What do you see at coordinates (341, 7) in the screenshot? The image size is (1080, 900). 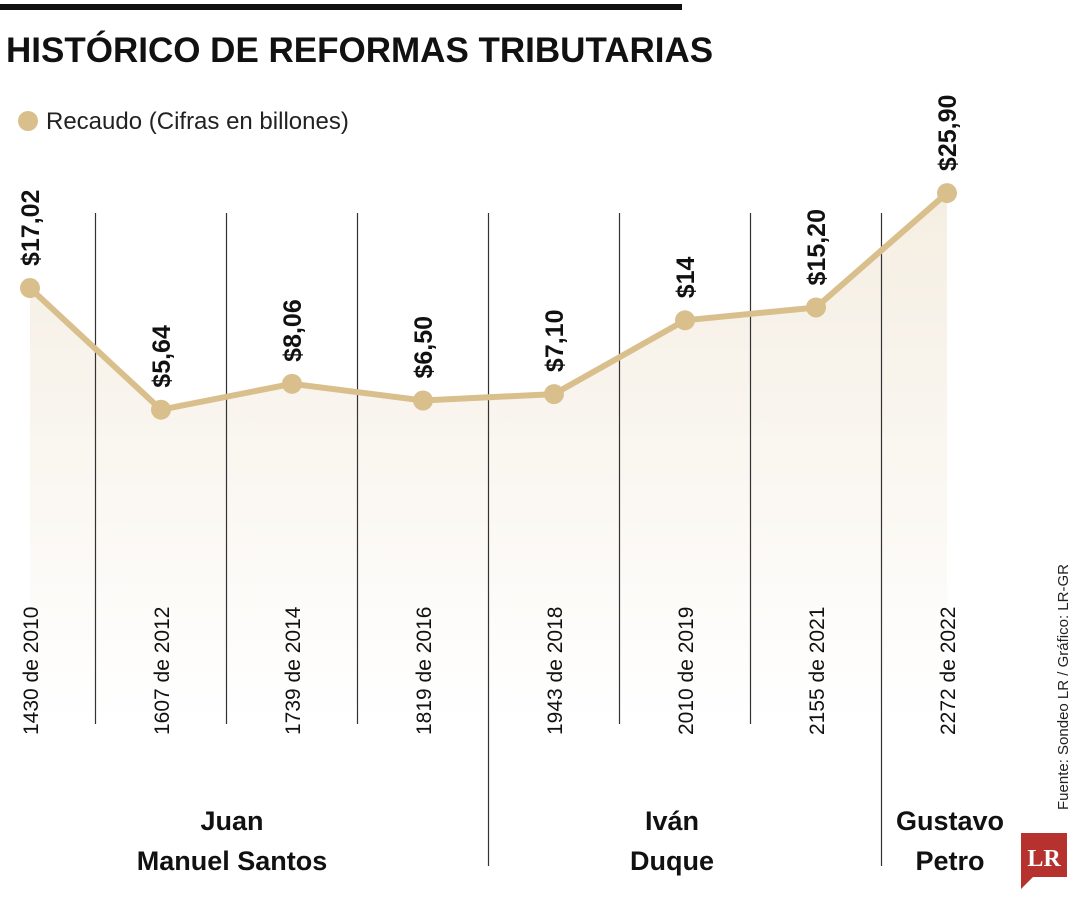 I see `title-bar` at bounding box center [341, 7].